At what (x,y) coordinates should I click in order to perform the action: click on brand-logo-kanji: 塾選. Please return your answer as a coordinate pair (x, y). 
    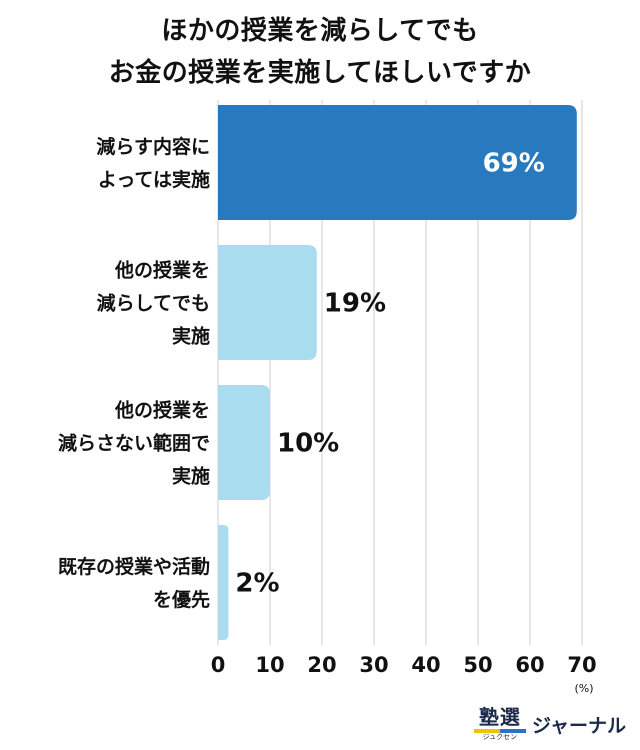
    Looking at the image, I should click on (499, 717).